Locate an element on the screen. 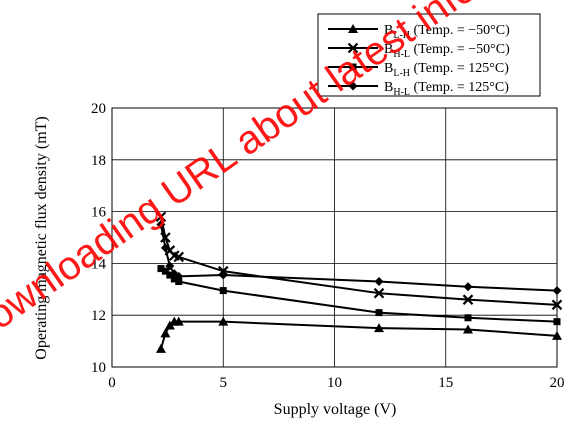  y-axis-label: Operating magnetic flux density (mT) is located at coordinates (41, 237).